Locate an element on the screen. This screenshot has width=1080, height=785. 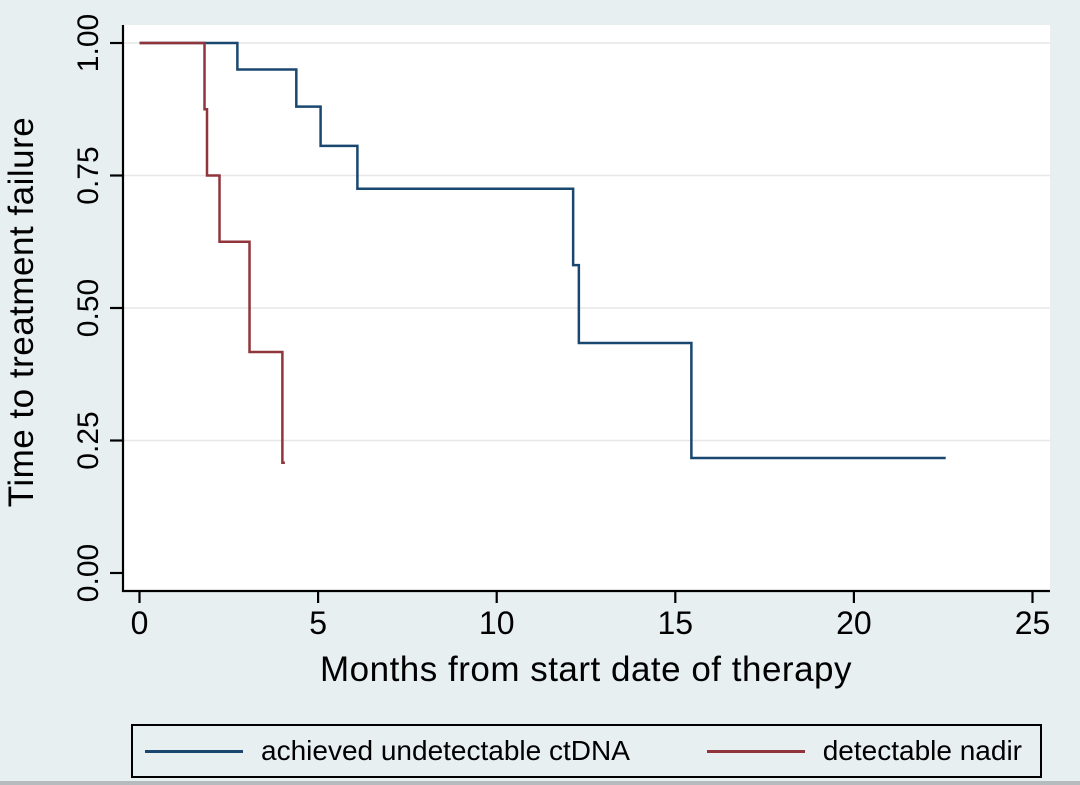
y-axis-title: Time to treatment failure is located at coordinates (21, 312).